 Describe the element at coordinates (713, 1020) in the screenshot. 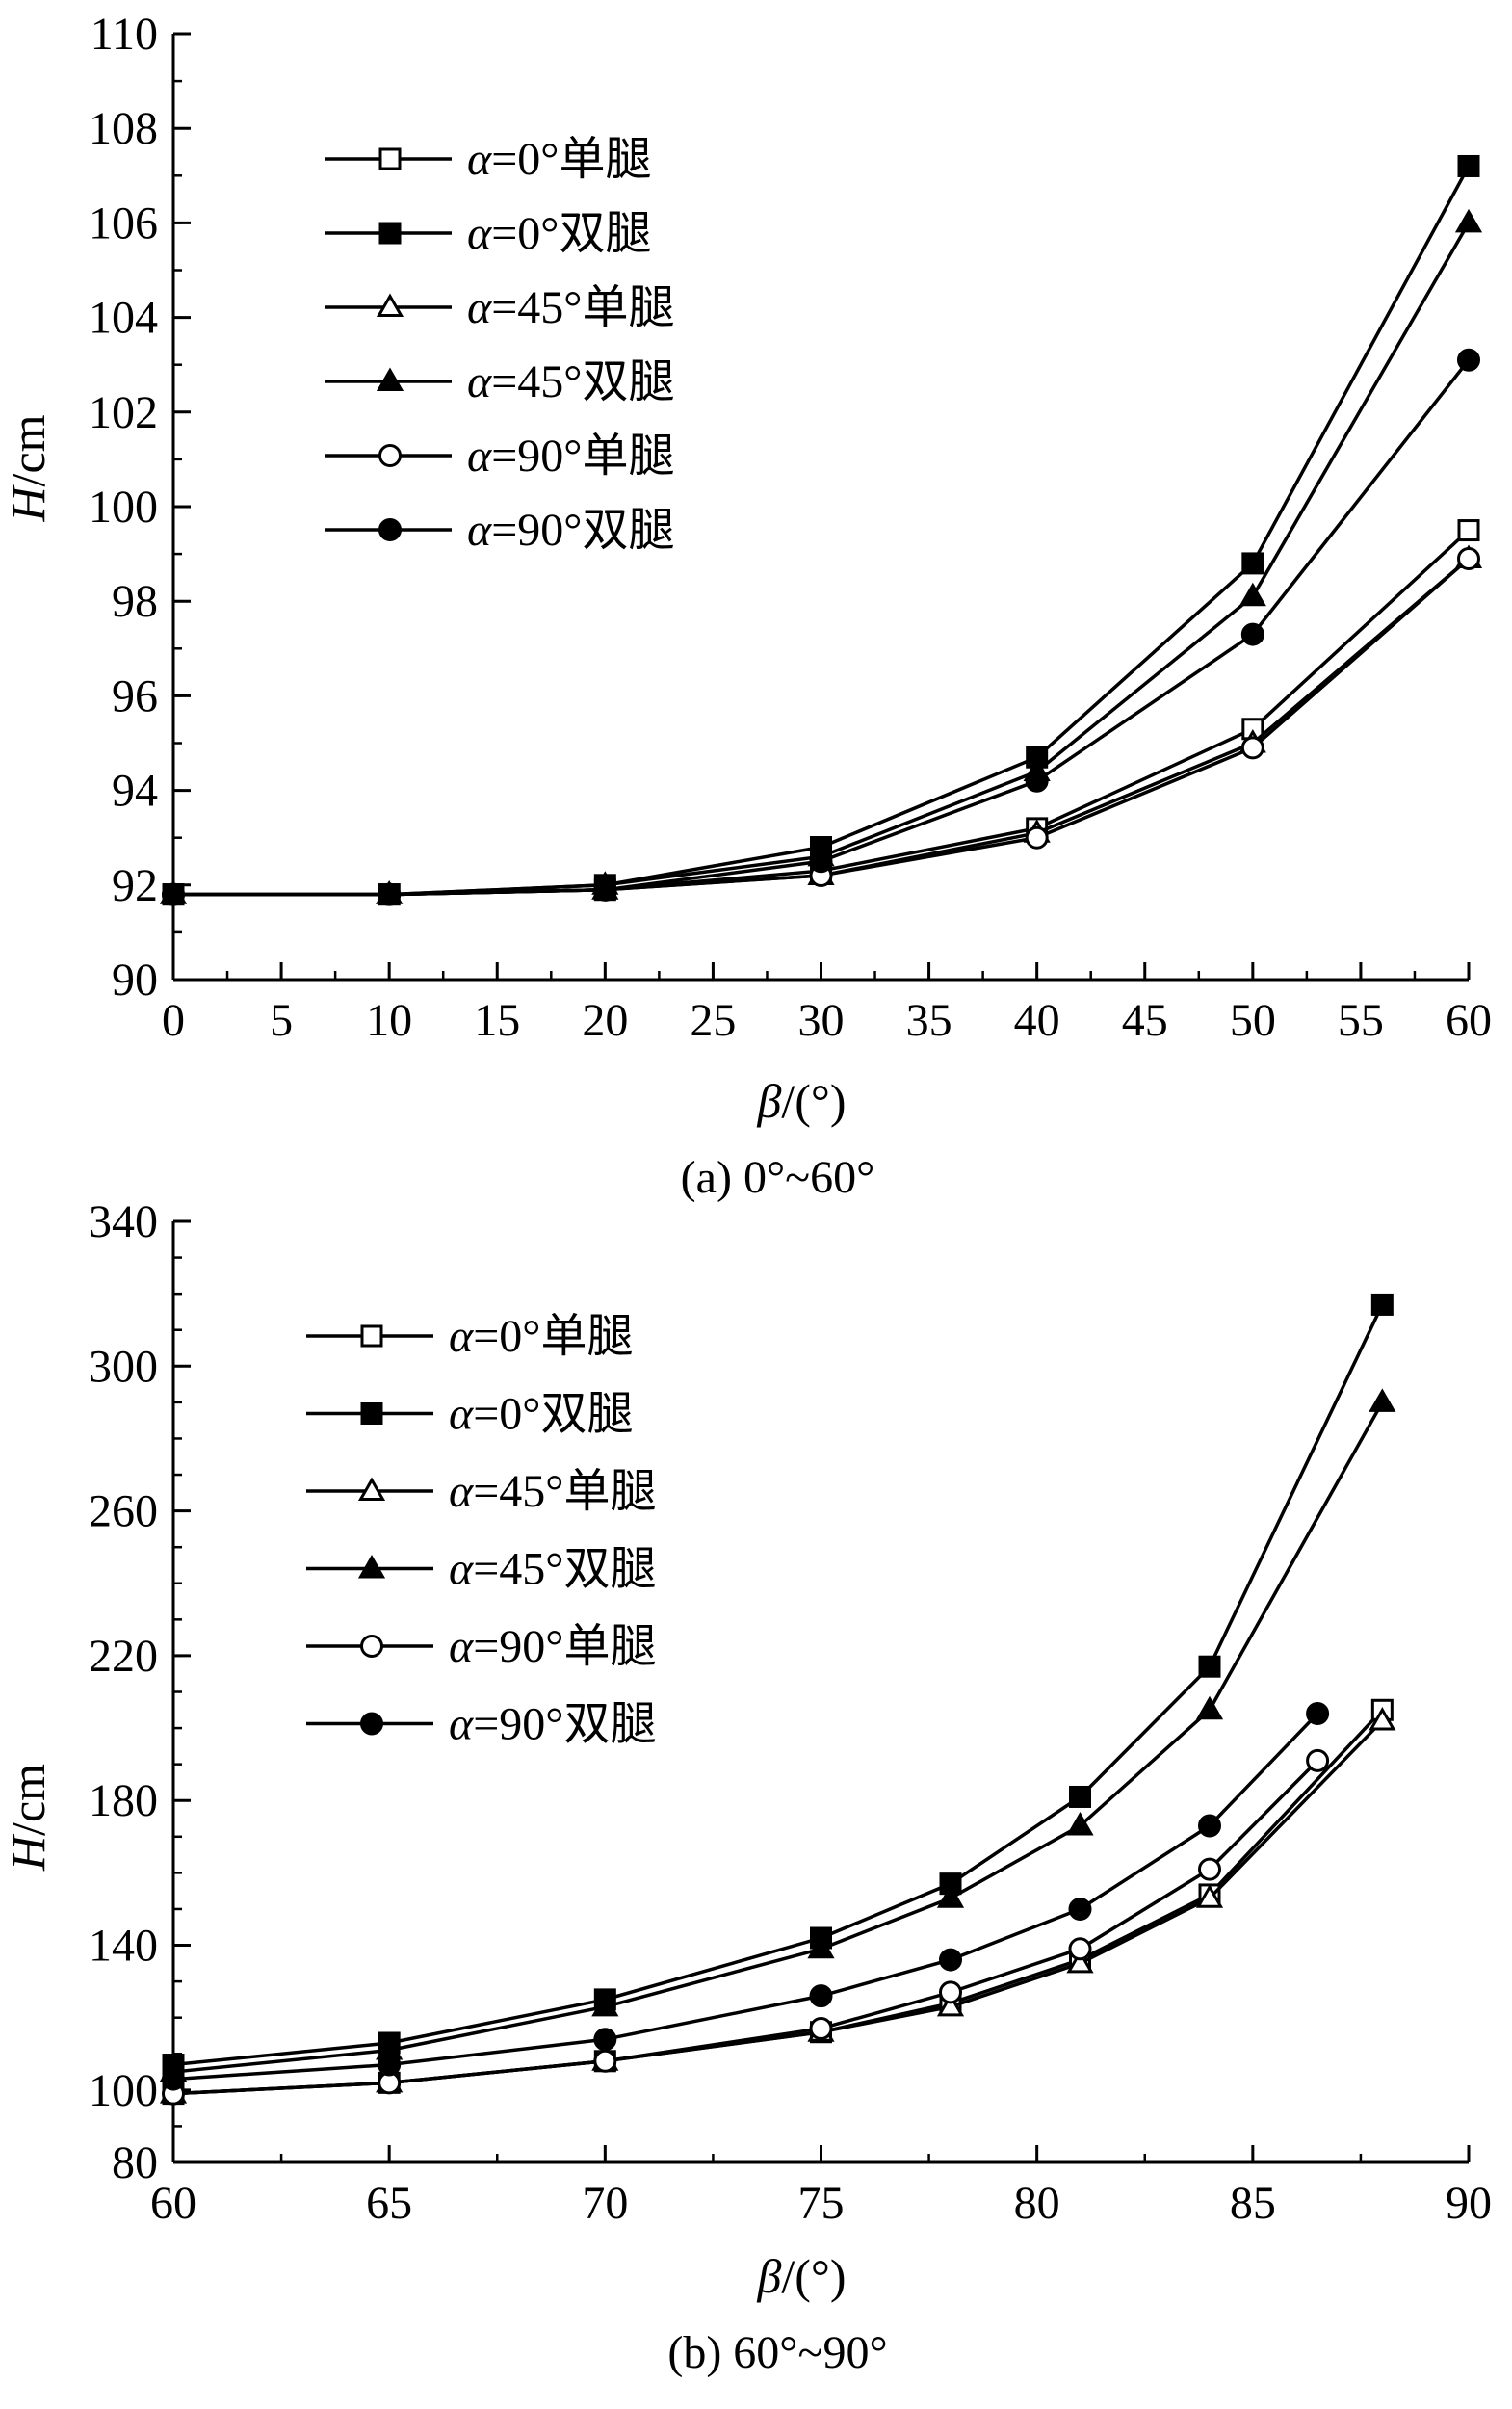

I see `x-tick-label: 25` at that location.